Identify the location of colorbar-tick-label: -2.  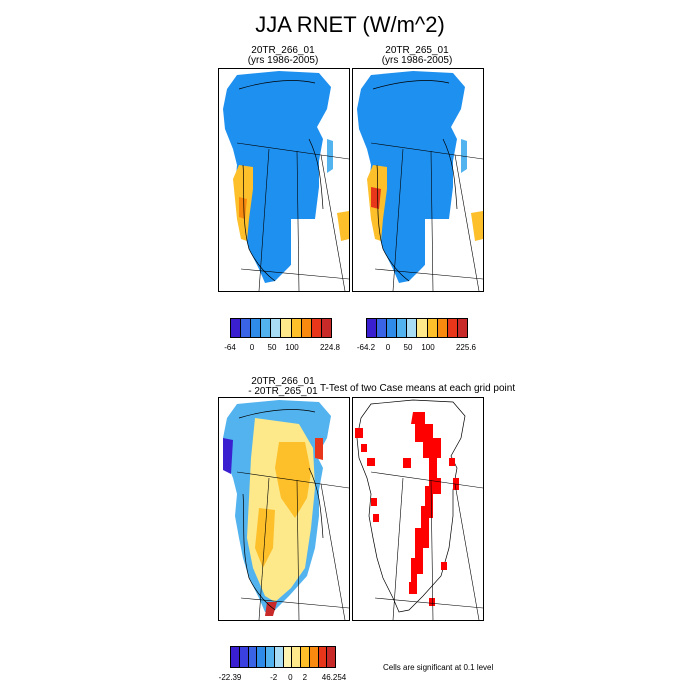
(274, 677).